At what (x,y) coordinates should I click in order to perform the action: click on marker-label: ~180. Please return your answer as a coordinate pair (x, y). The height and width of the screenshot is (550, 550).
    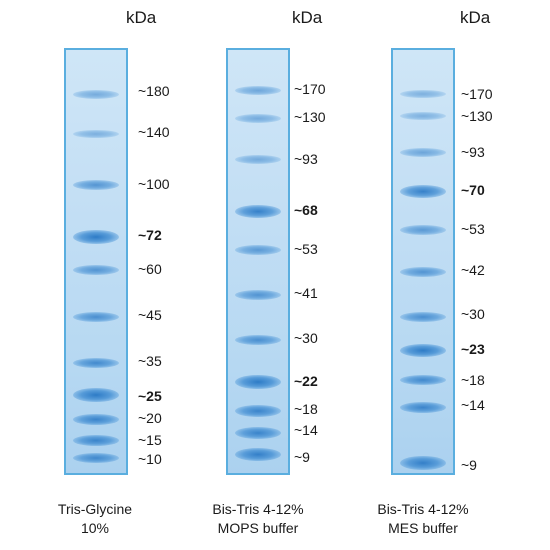
    Looking at the image, I should click on (154, 91).